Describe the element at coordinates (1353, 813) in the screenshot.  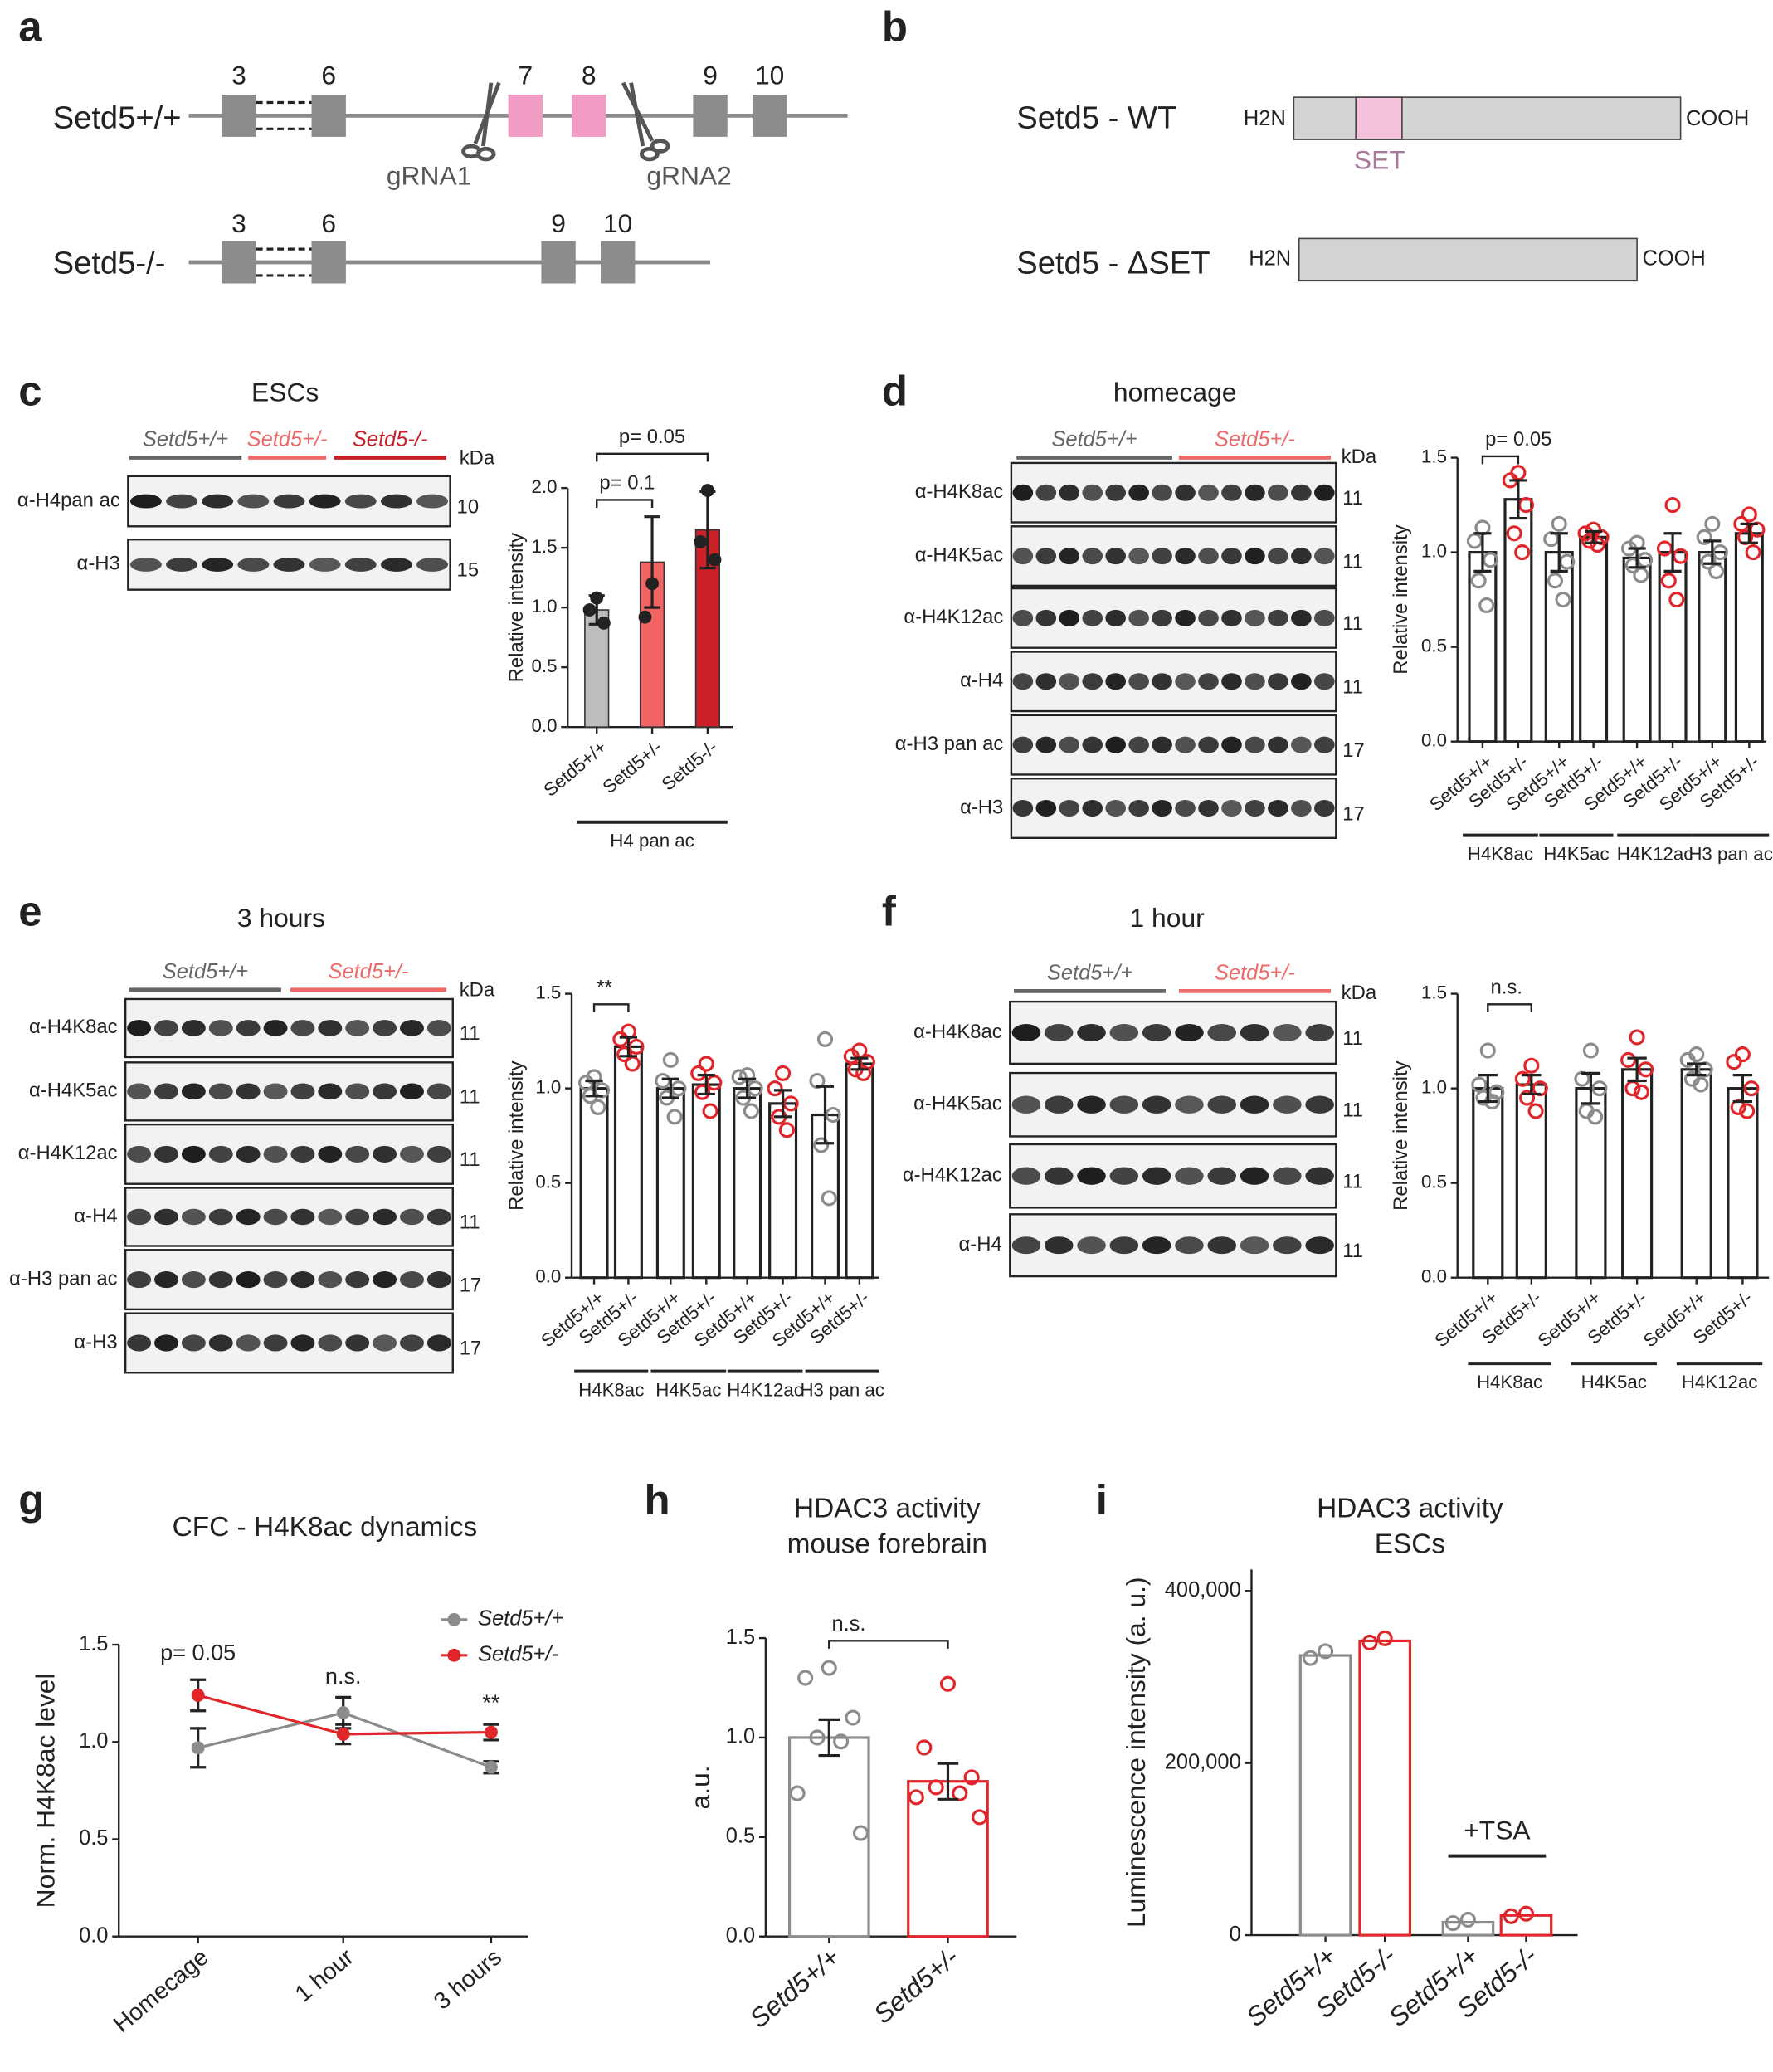
I see `kda-label: 17` at that location.